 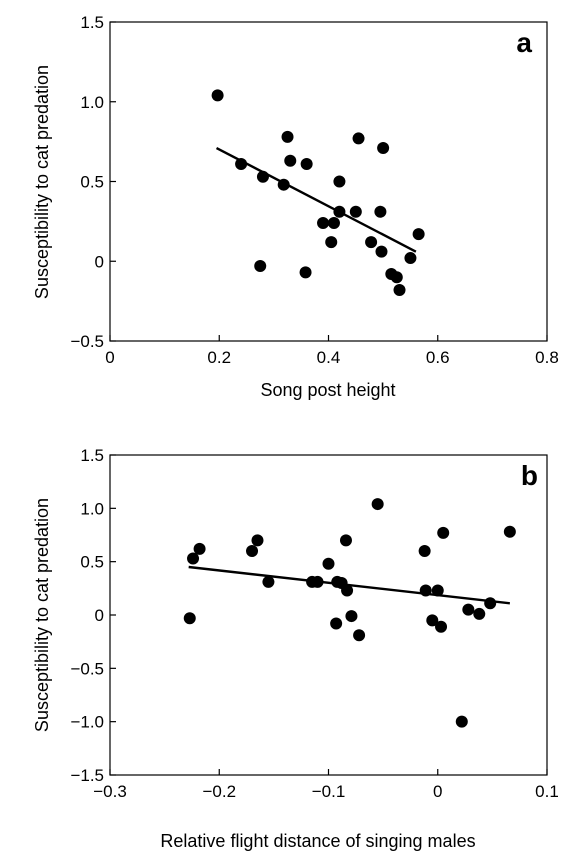 I want to click on panel-b-y-tick-label: 0, so click(x=99, y=615).